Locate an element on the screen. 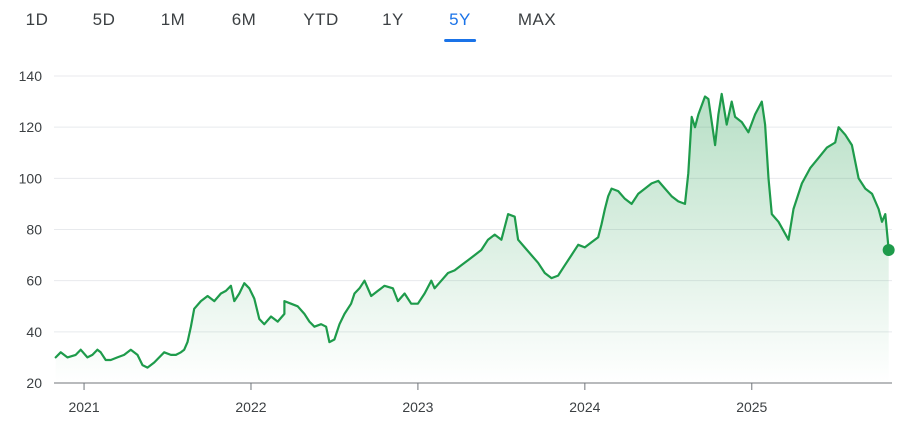  tab-1y: 1Y is located at coordinates (393, 22).